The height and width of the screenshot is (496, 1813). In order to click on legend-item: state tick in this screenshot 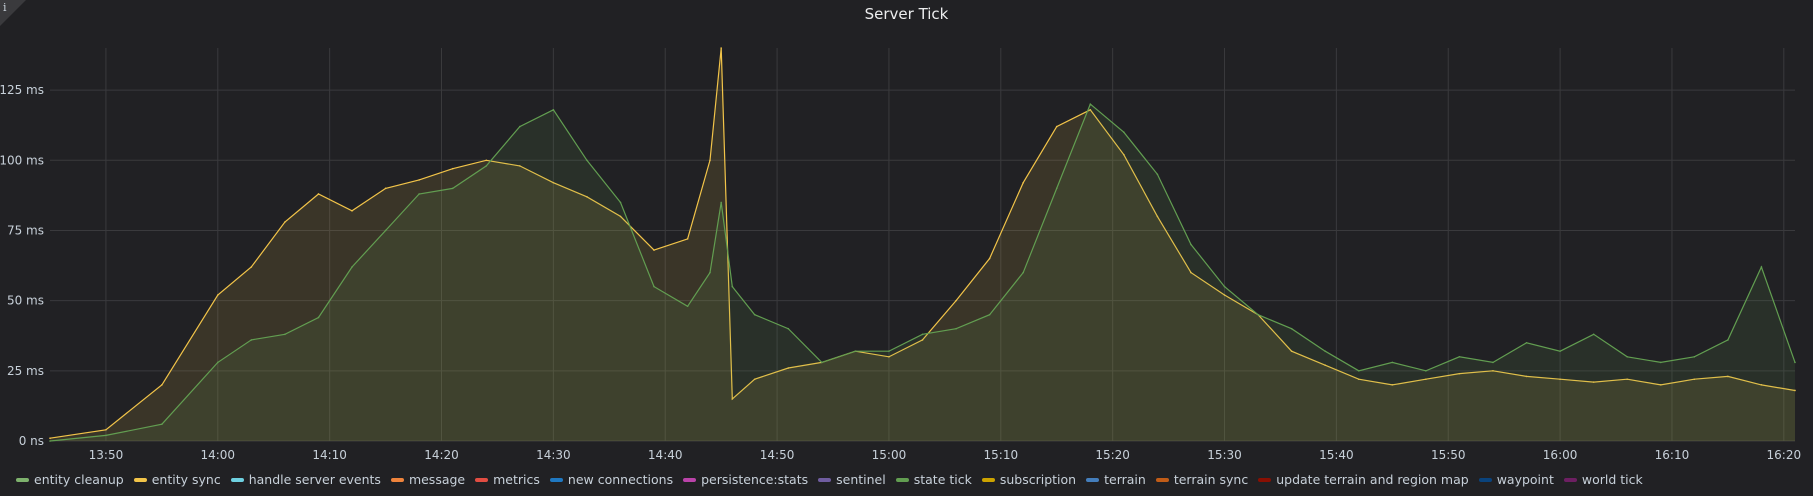, I will do `click(933, 479)`.